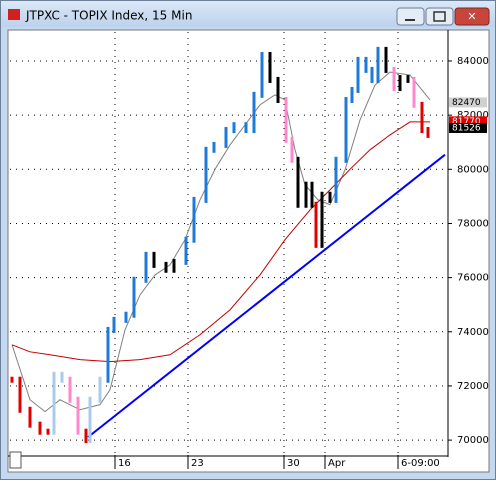 The height and width of the screenshot is (484, 496). What do you see at coordinates (420, 463) in the screenshot?
I see `x-tick-label: 6-09:00` at bounding box center [420, 463].